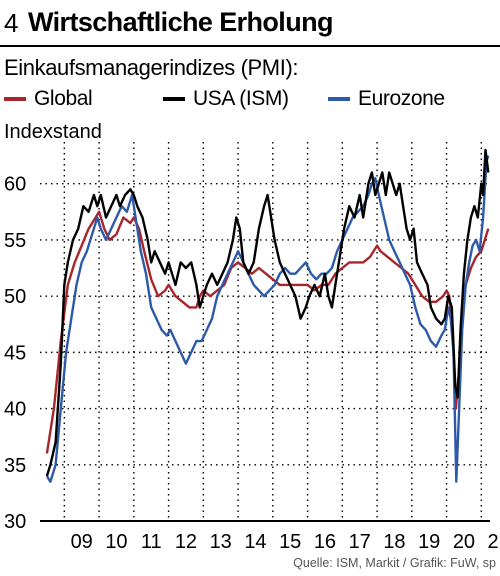  Describe the element at coordinates (63, 98) in the screenshot. I see `legend-label-global: Global` at that location.